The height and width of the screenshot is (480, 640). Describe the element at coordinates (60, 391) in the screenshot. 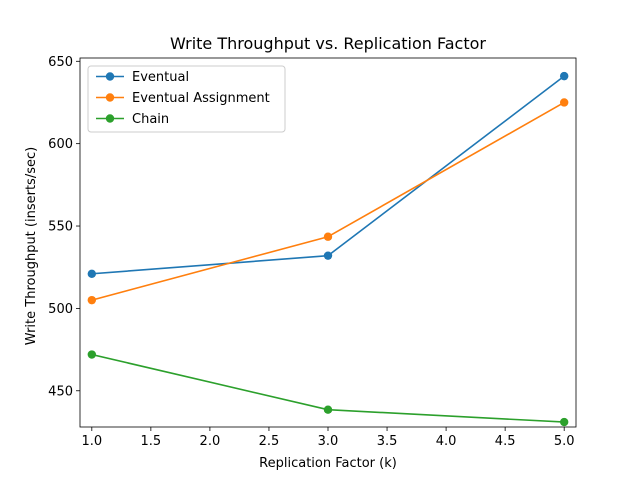

I see `y-tick-label: 450` at that location.